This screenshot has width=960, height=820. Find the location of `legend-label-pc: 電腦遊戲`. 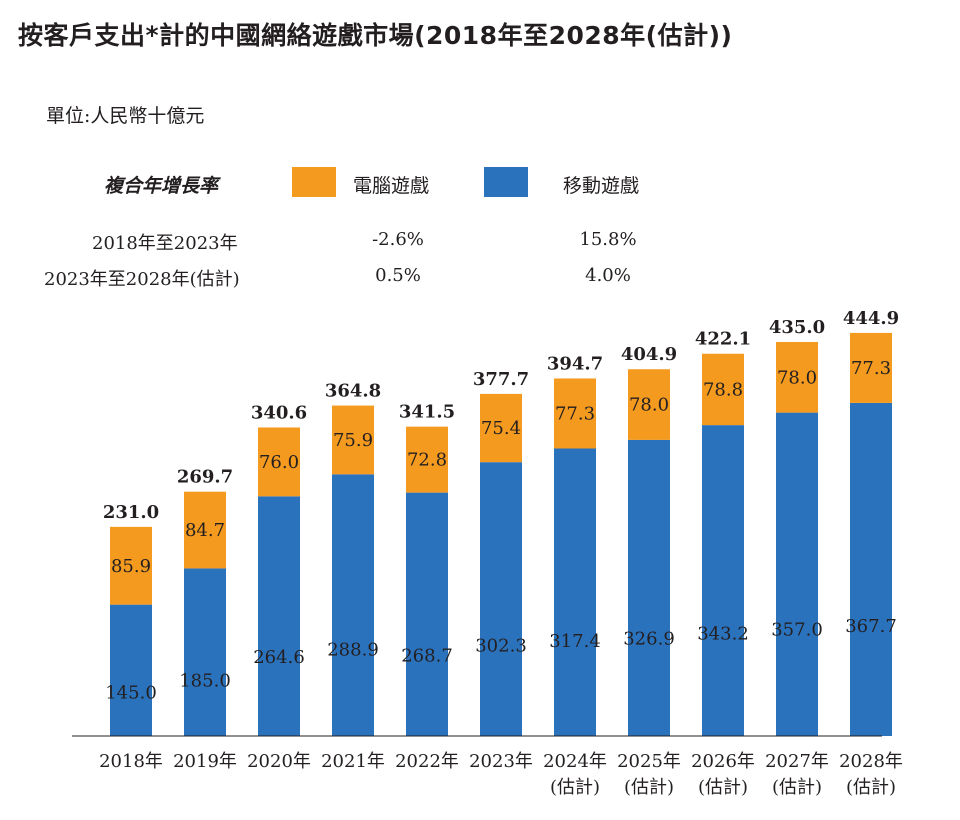

legend-label-pc: 電腦遊戲 is located at coordinates (391, 186).